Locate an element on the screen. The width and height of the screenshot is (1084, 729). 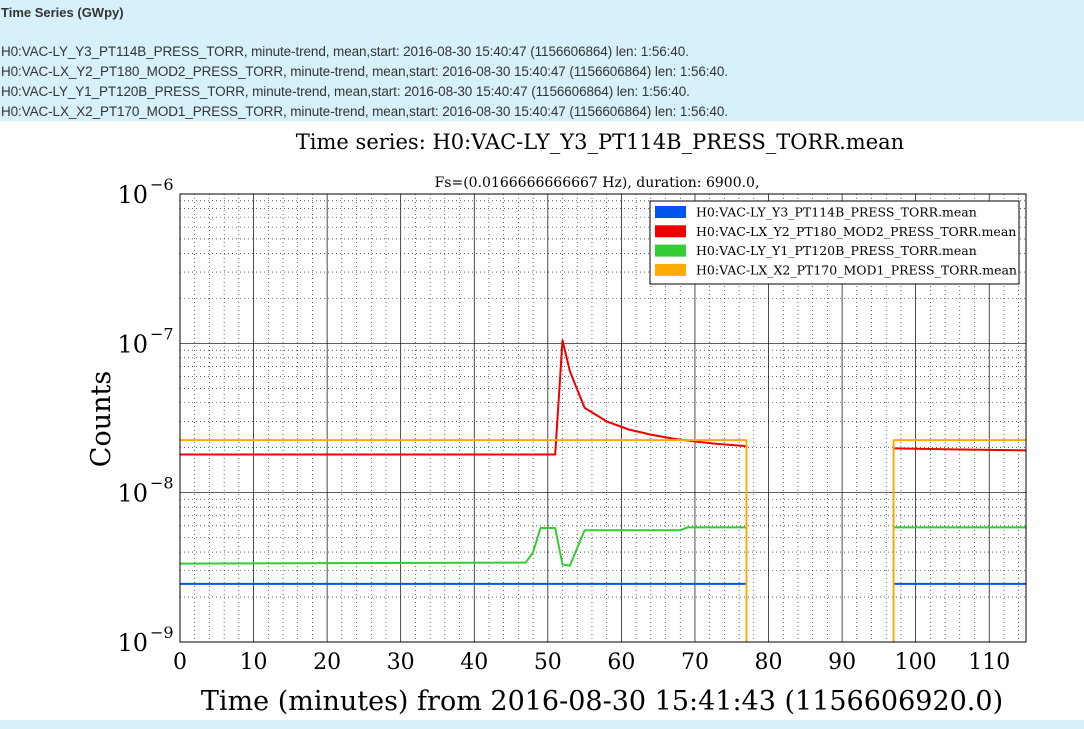
y-axis-label: Counts is located at coordinates (101, 419).